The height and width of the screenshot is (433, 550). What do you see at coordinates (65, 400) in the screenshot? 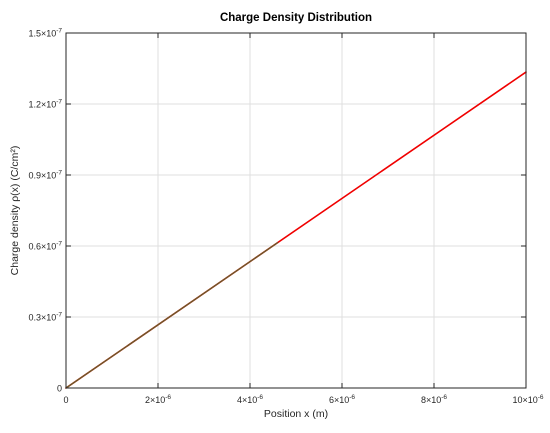
I see `x-tick-label: 0` at bounding box center [65, 400].